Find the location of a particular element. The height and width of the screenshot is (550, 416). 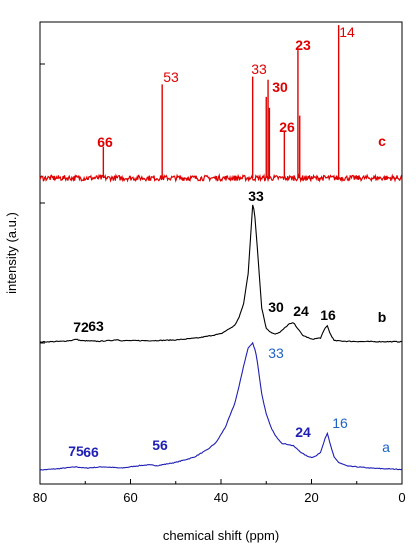

peak-label-b: 30 is located at coordinates (276, 307).